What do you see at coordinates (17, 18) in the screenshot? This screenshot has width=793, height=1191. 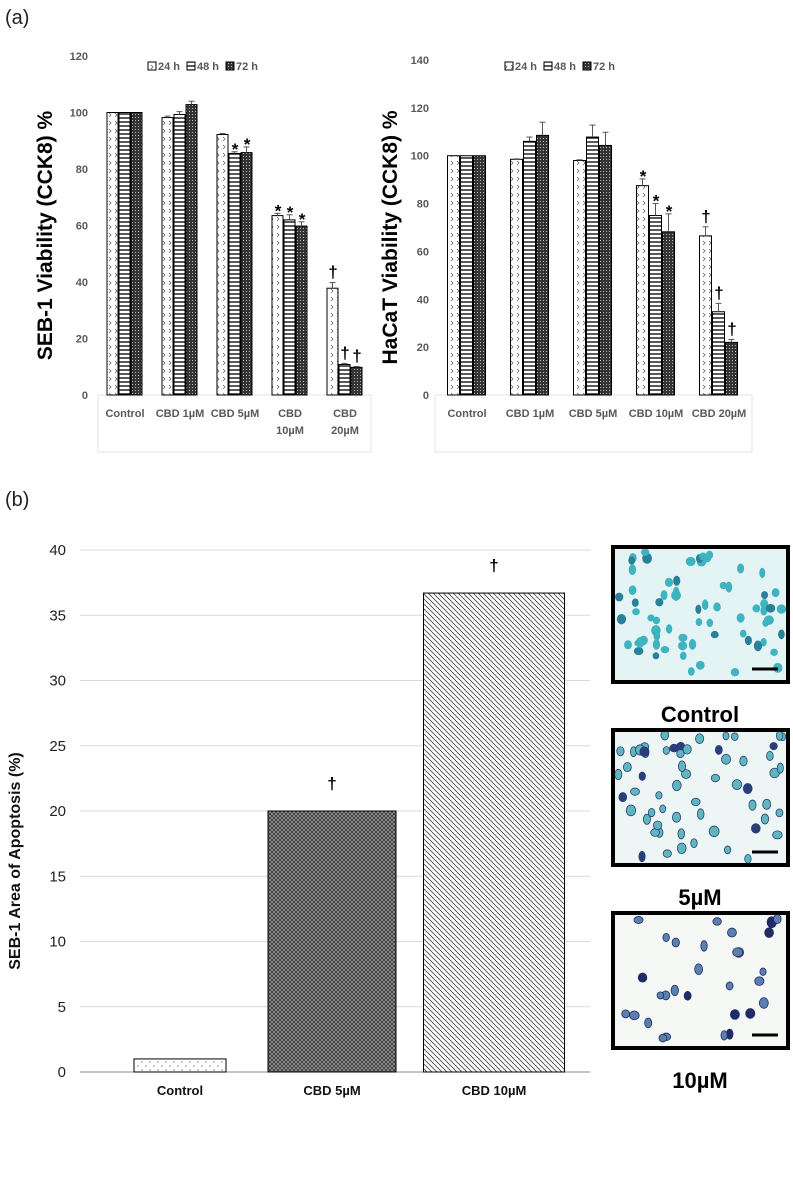 I see `panel-label-a: (a)` at bounding box center [17, 18].